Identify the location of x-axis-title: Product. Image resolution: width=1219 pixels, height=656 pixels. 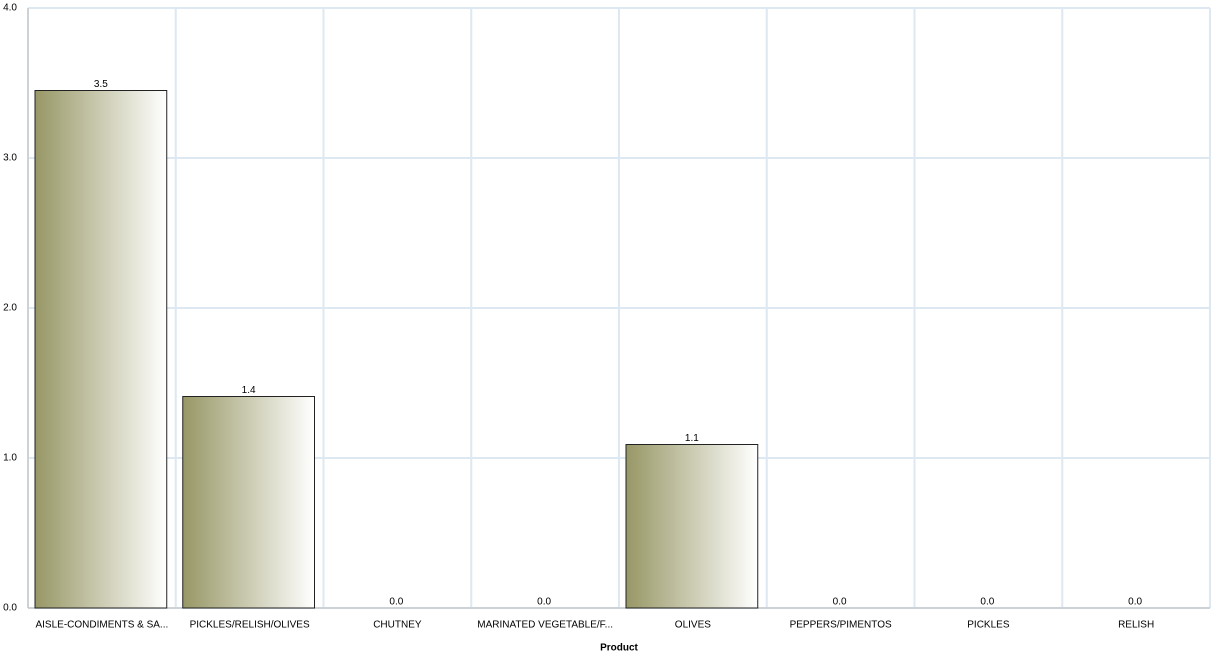
(619, 648).